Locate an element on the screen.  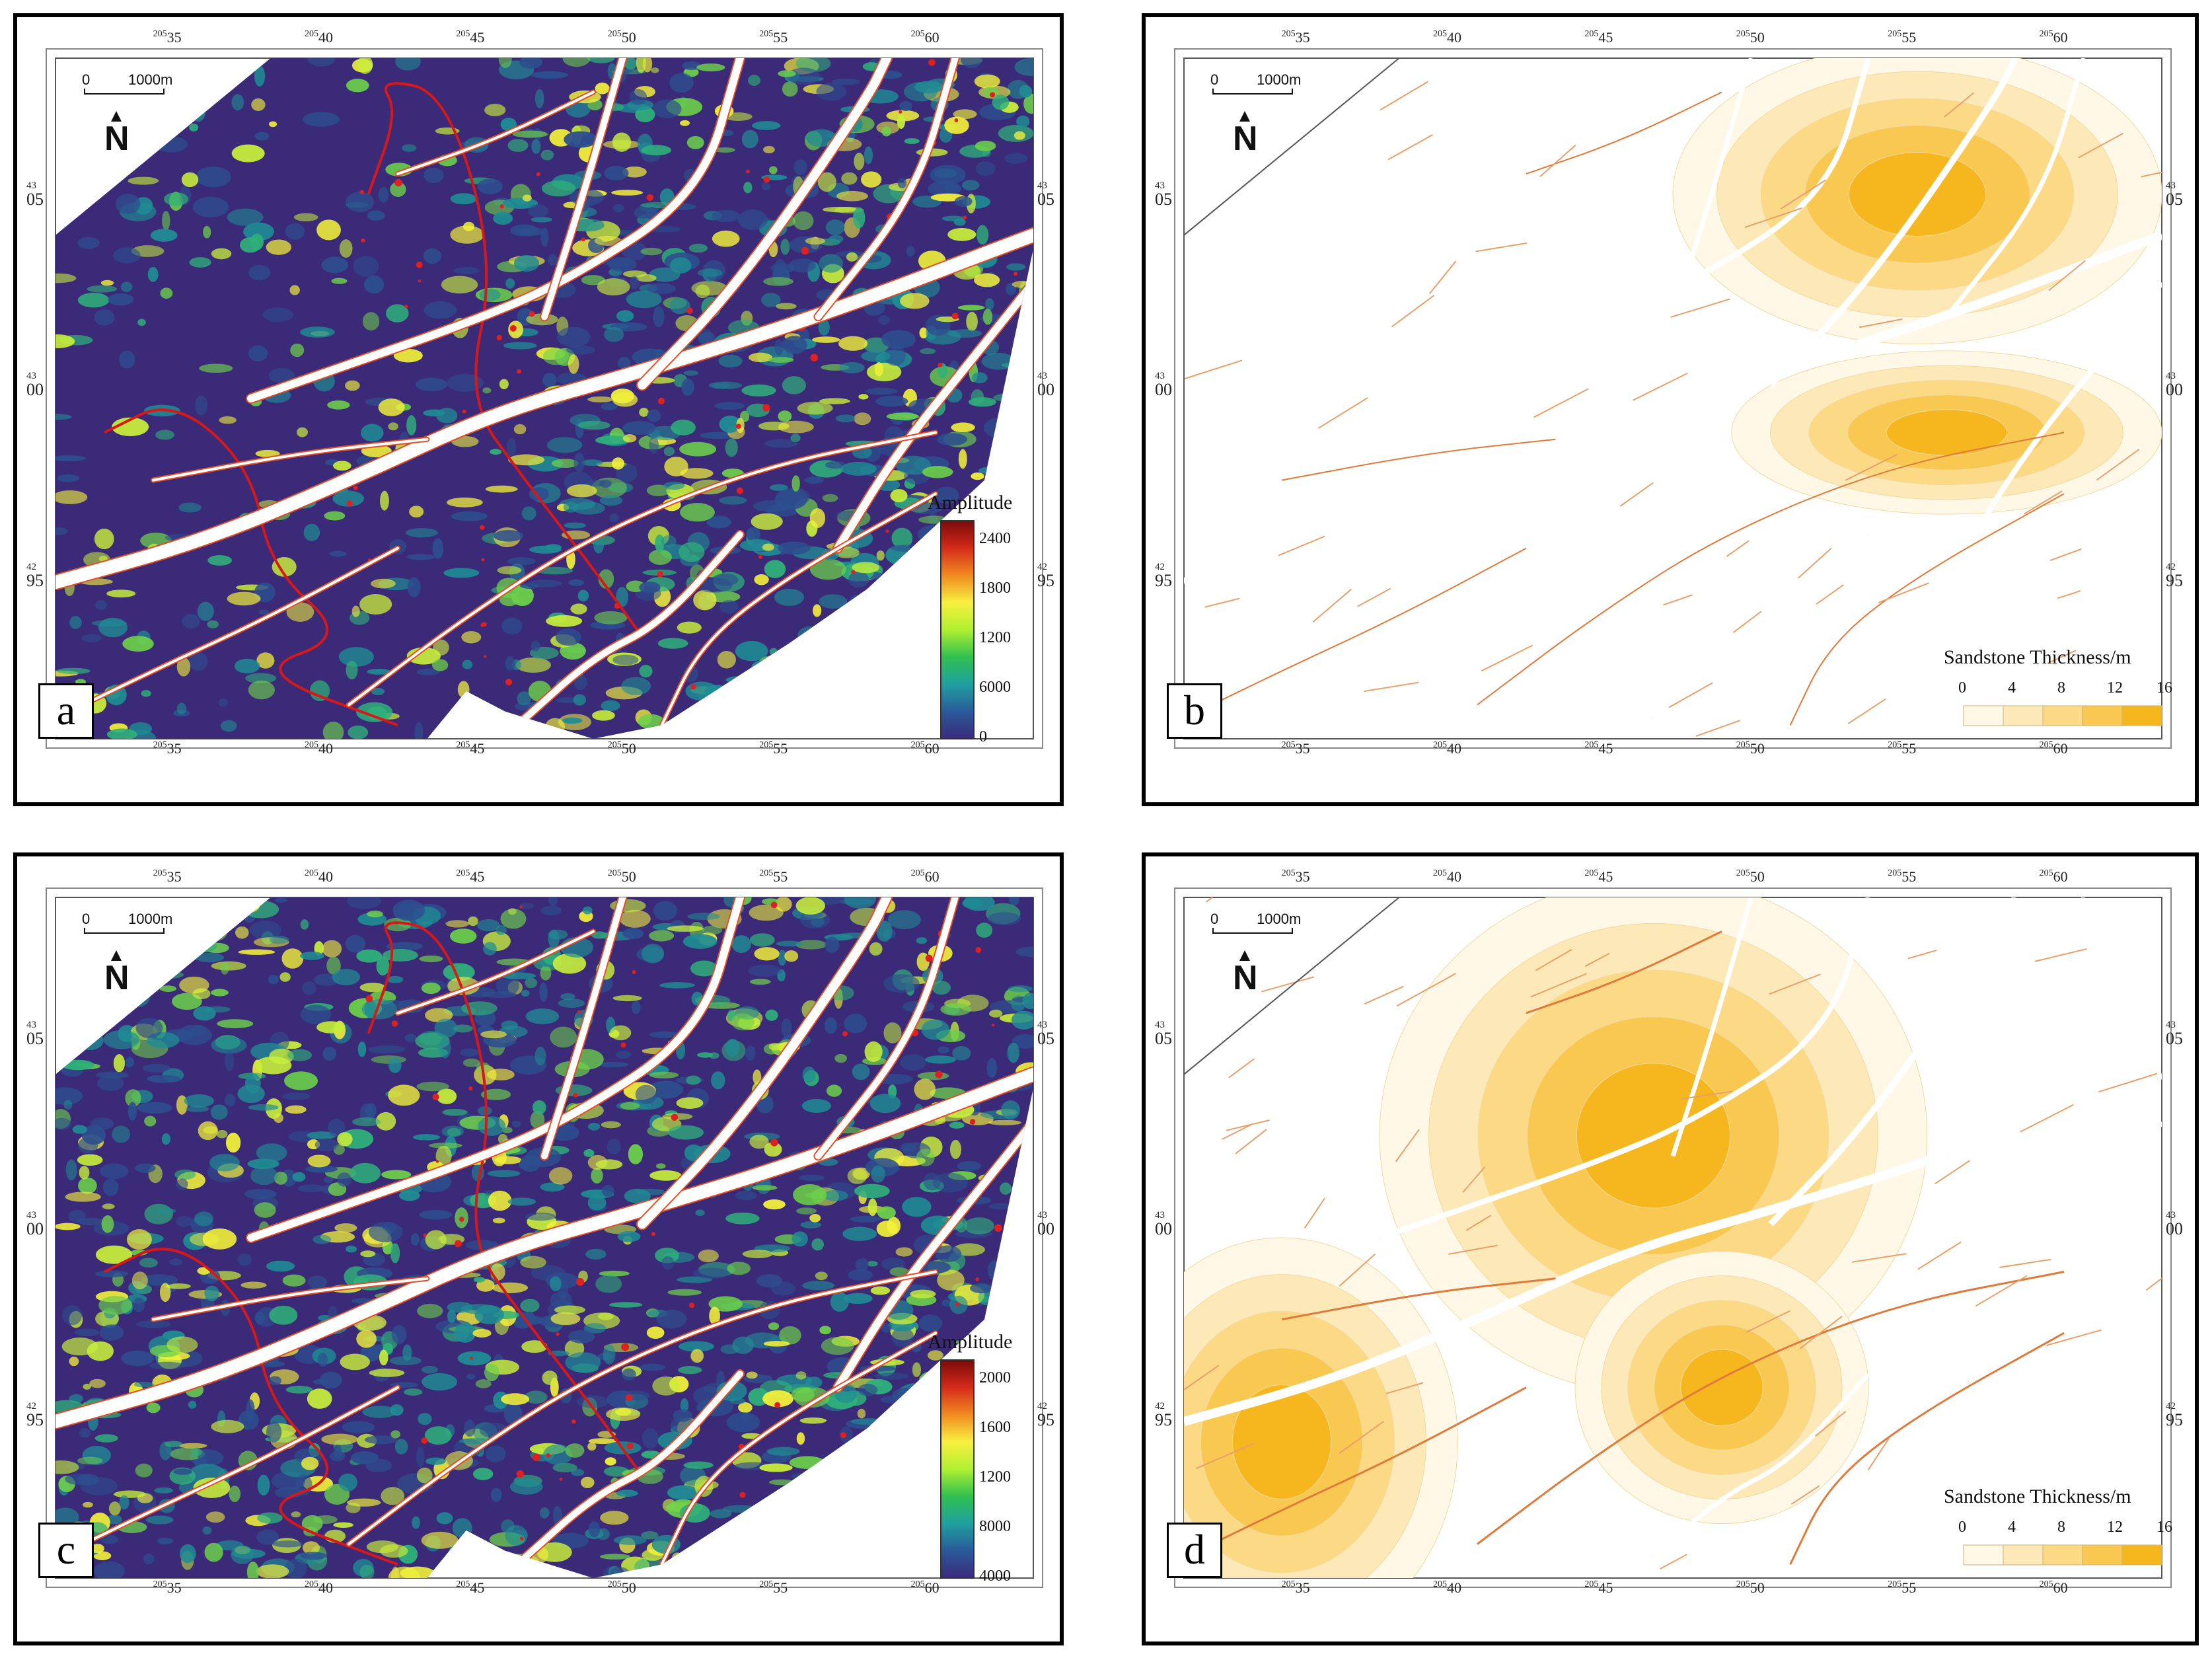
panel-letter: c is located at coordinates (66, 1551).